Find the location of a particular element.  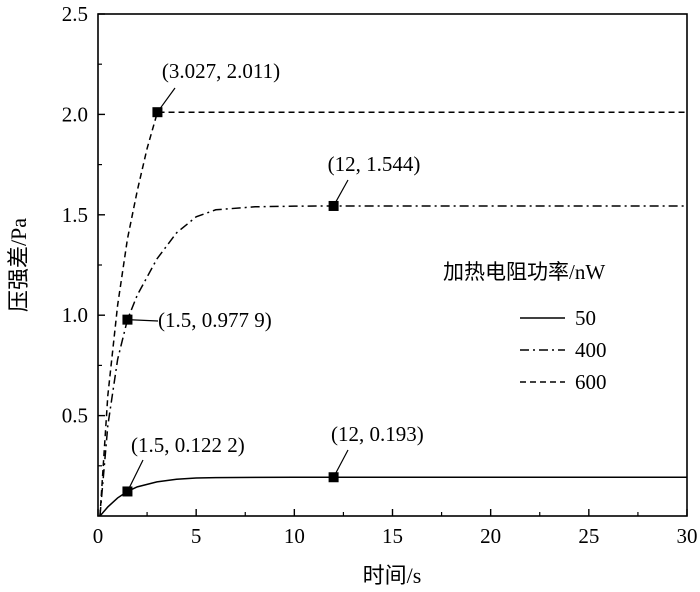

x-tick-label: 5 is located at coordinates (196, 536).